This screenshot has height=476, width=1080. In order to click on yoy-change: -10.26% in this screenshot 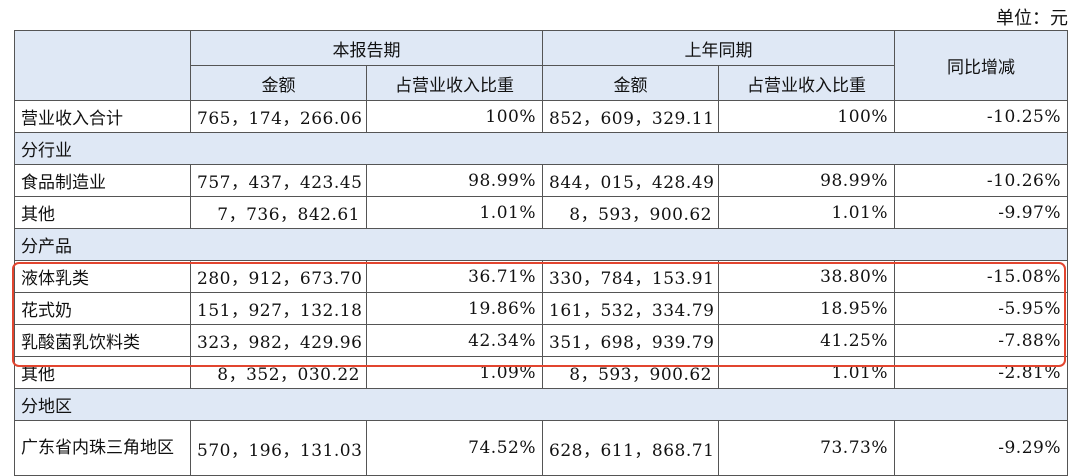, I will do `click(981, 180)`.